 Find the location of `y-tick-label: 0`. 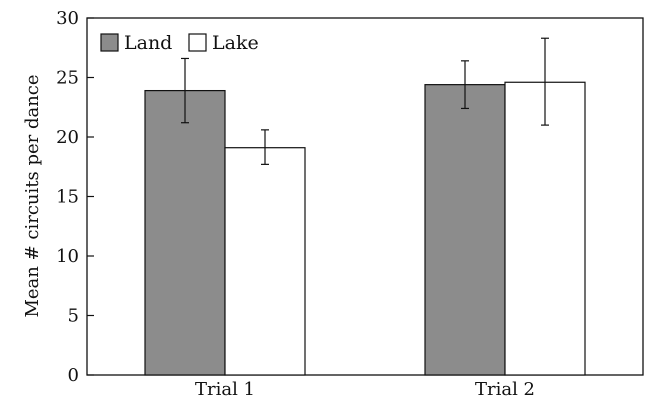

y-tick-label: 0 is located at coordinates (73, 375).